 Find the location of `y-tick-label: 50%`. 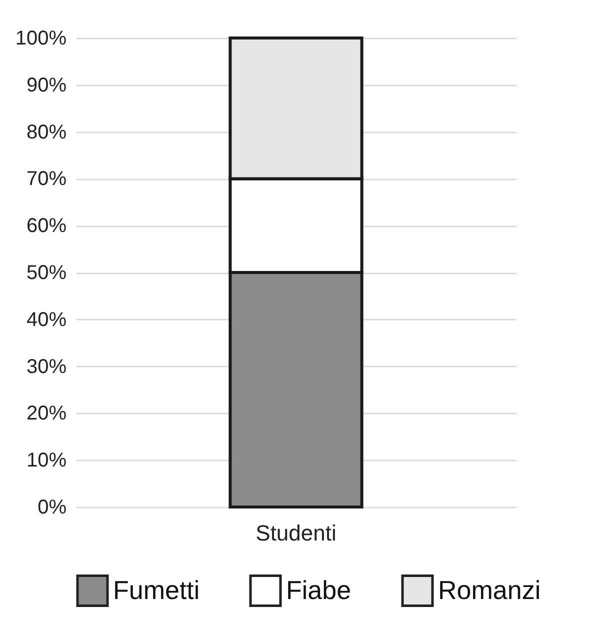

y-tick-label: 50% is located at coordinates (46, 273).